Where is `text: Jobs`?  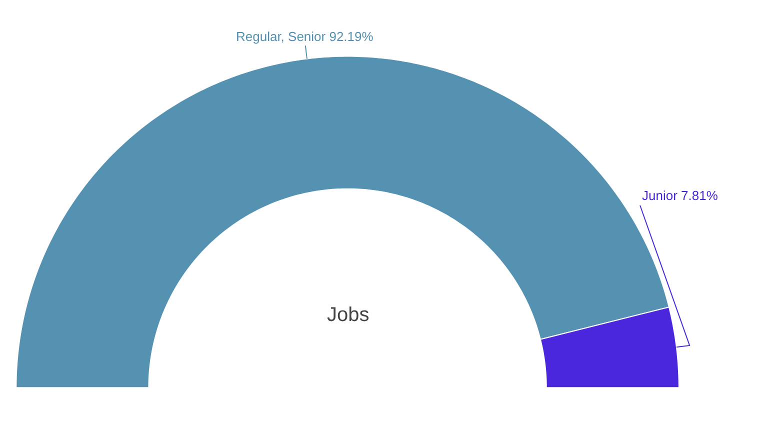
text: Jobs is located at coordinates (348, 315).